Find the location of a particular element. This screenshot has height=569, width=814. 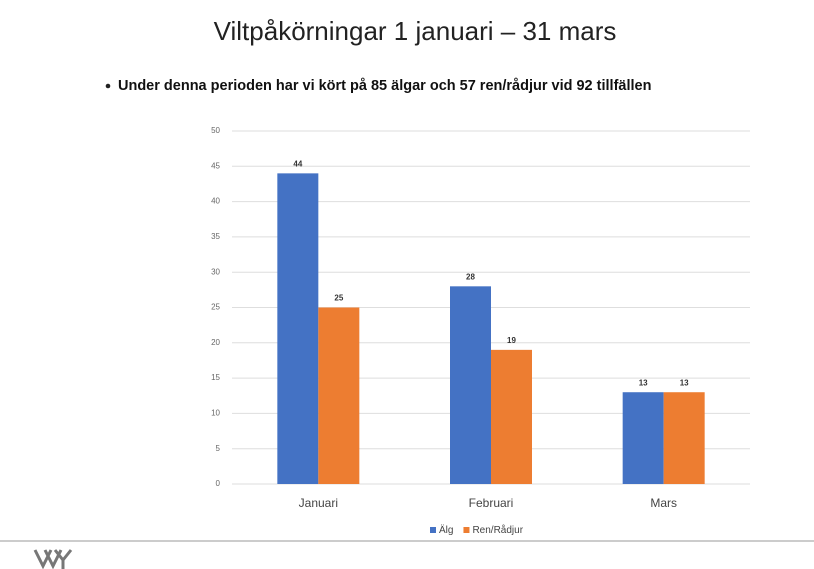

y-tick-label: 40 is located at coordinates (215, 201).